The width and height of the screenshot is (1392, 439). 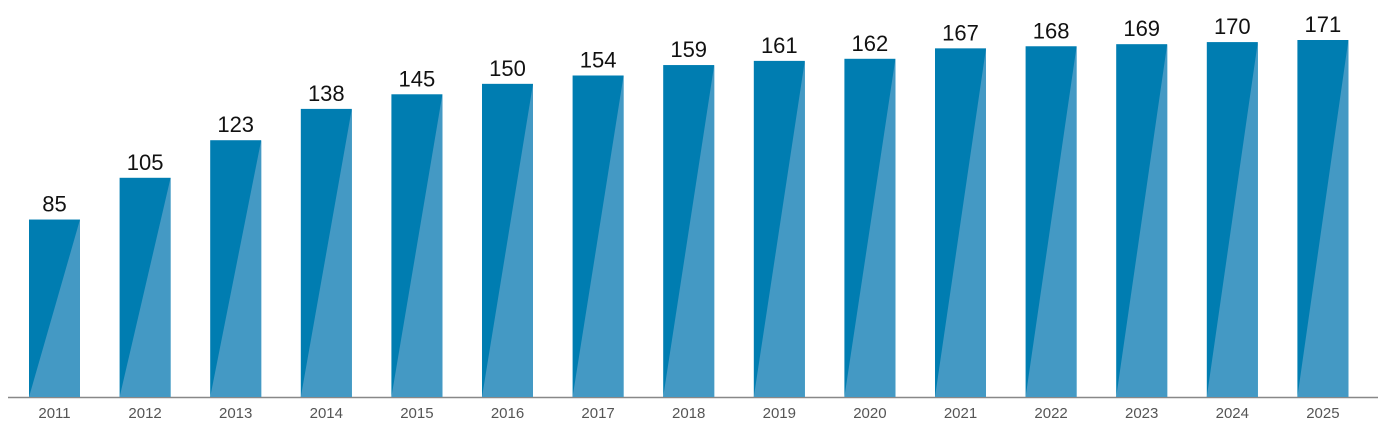 I want to click on bar-group-2015: 145 2015, so click(x=417, y=244).